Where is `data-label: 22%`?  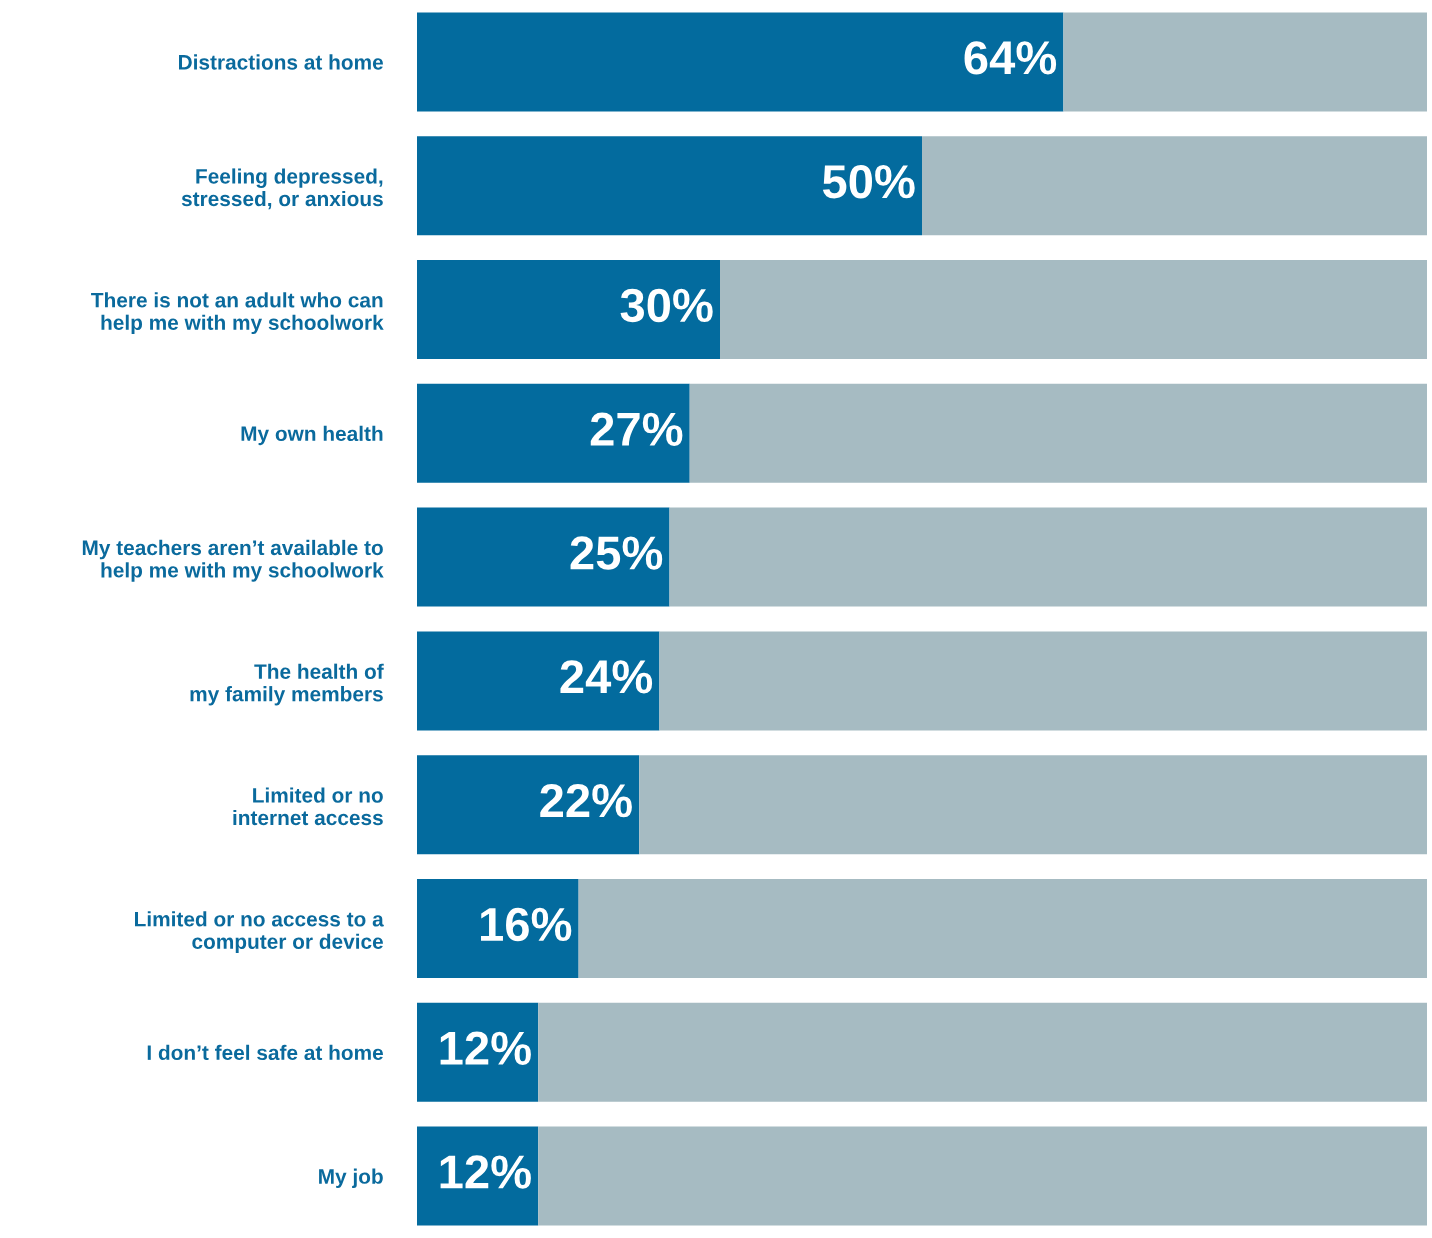
data-label: 22% is located at coordinates (586, 800).